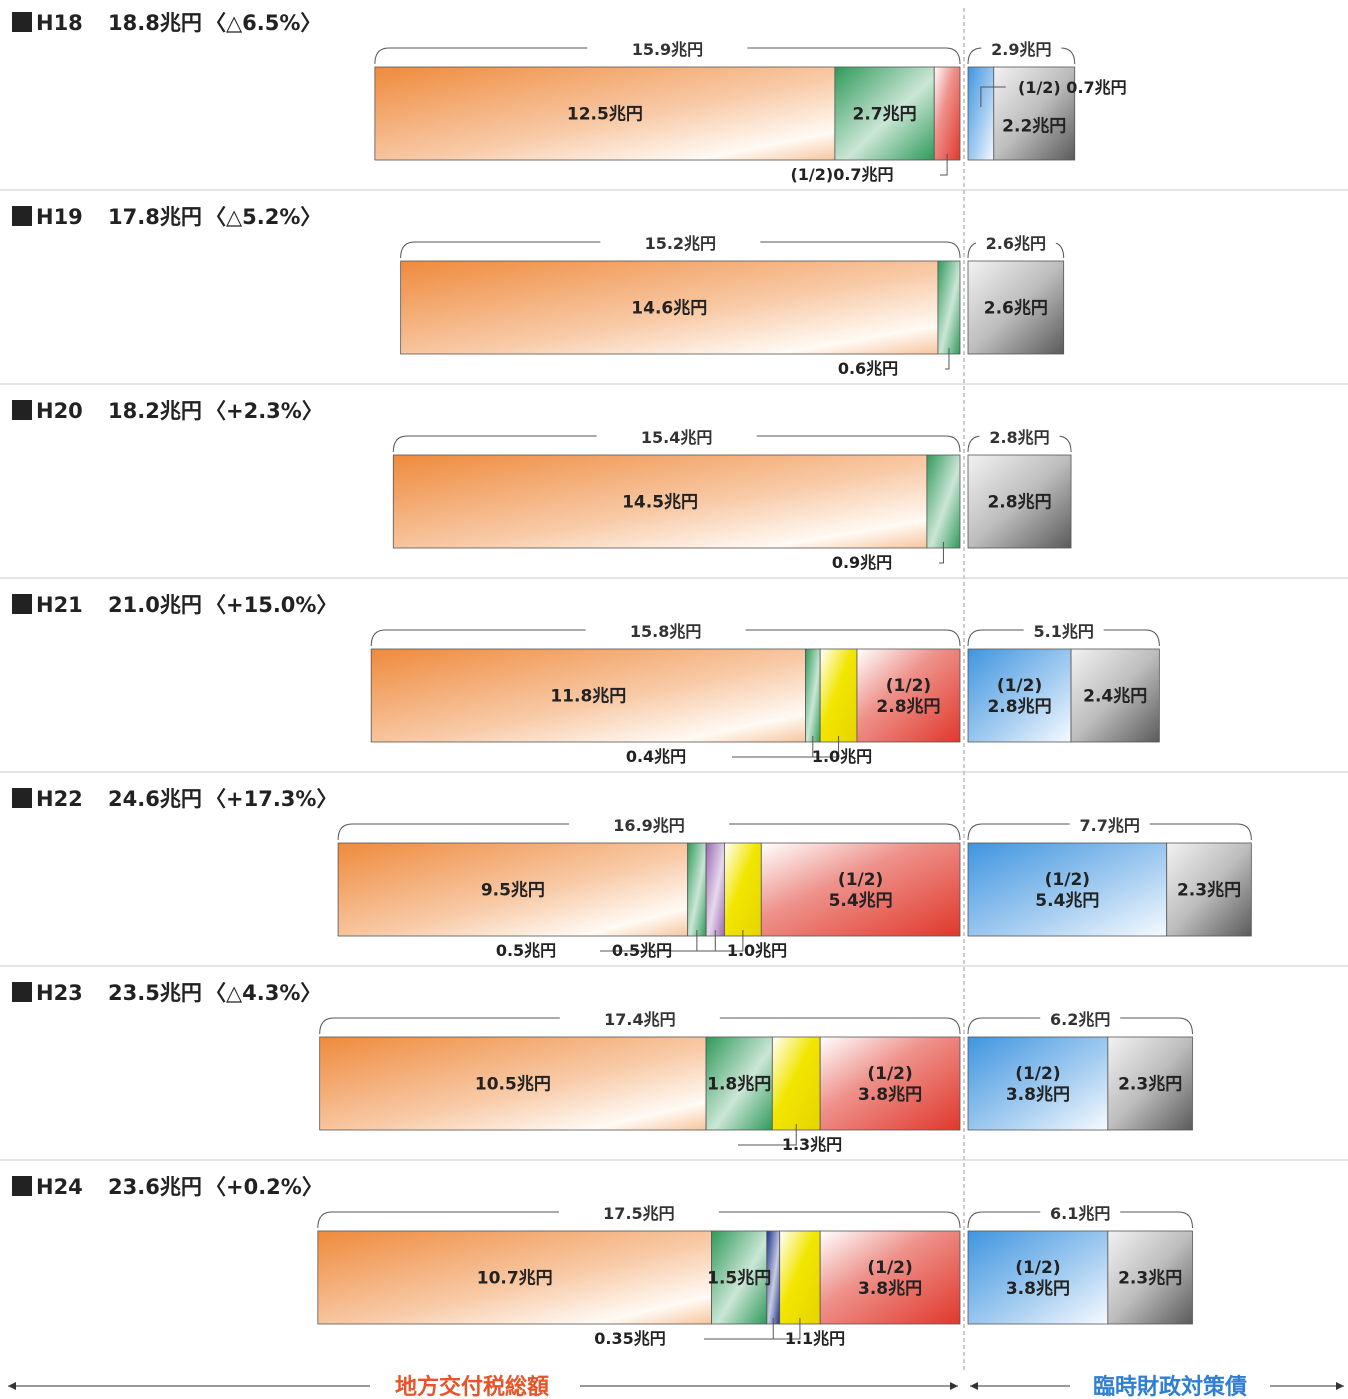 This screenshot has width=1348, height=1399. Describe the element at coordinates (472, 1386) in the screenshot. I see `footer-label-left: 地方交付税総額` at that location.